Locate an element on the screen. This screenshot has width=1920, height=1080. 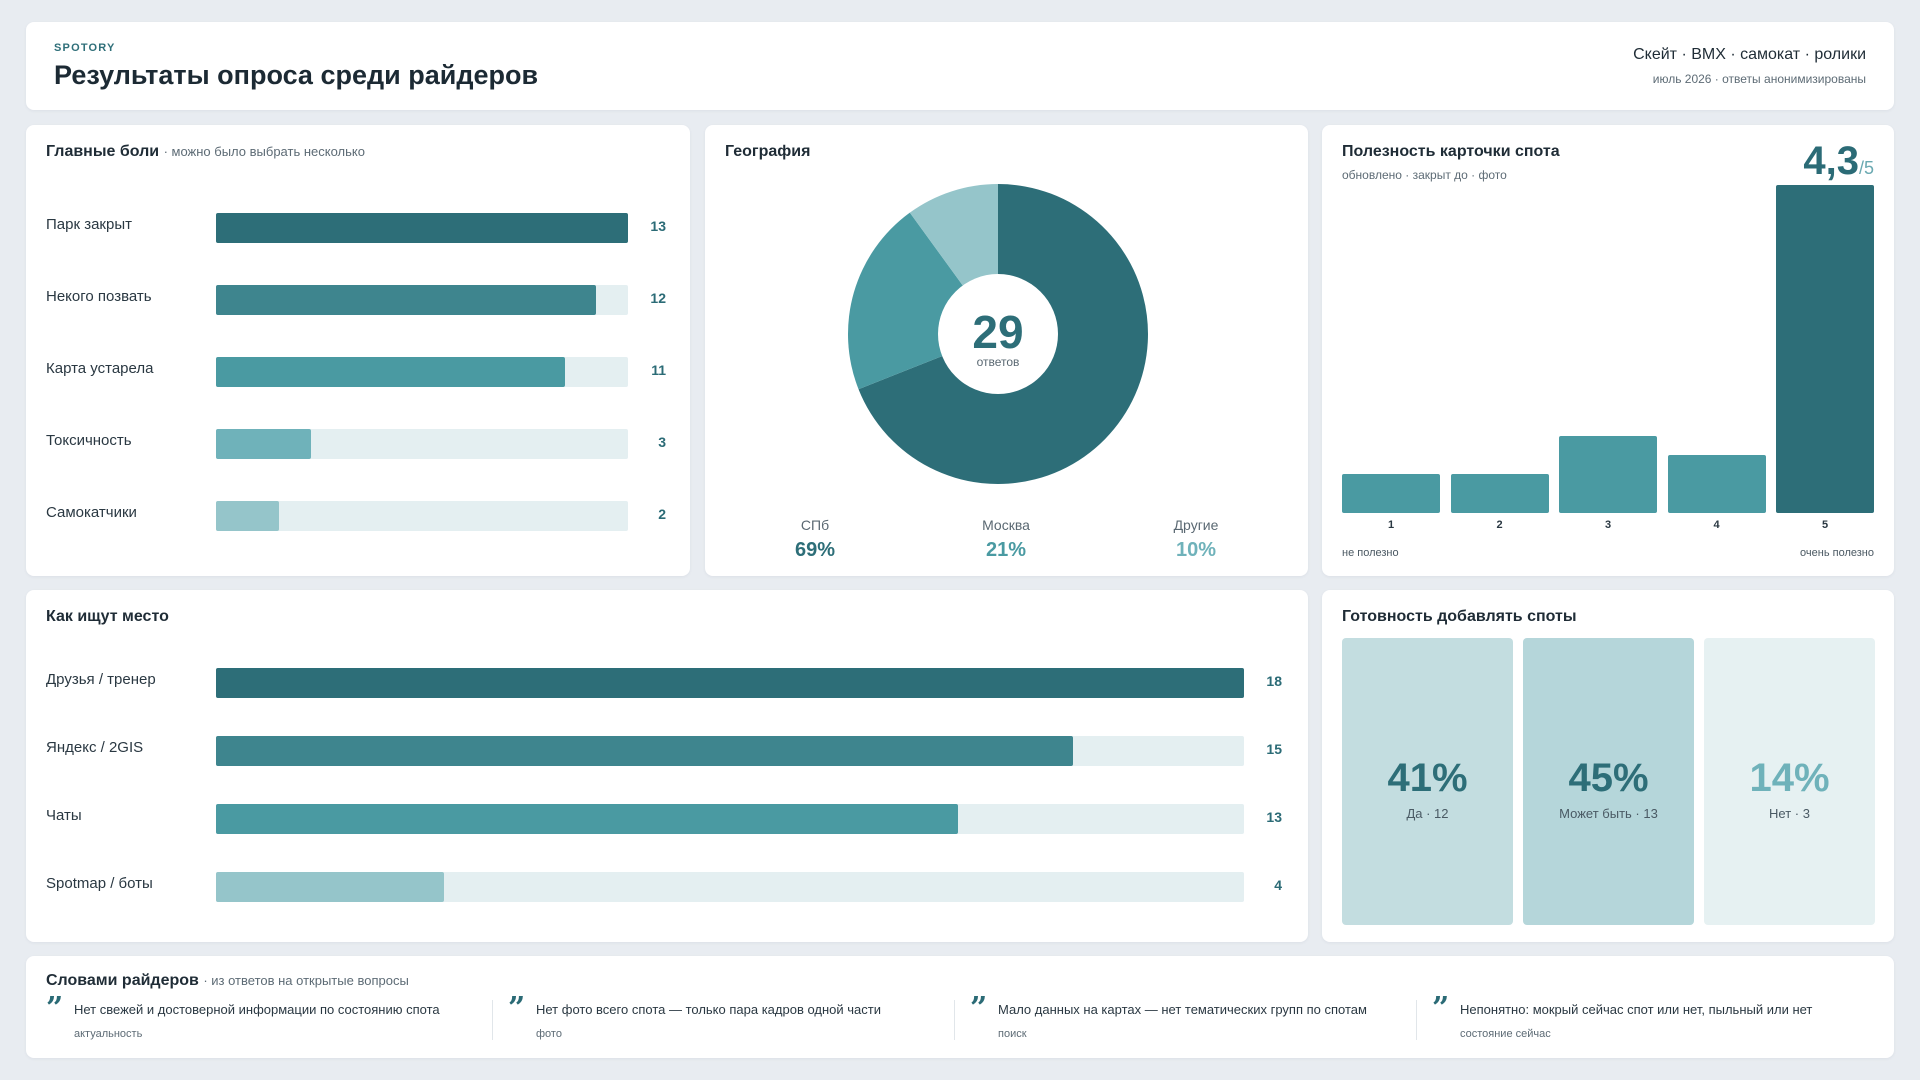
bar-value-label: 4 is located at coordinates (1278, 885).